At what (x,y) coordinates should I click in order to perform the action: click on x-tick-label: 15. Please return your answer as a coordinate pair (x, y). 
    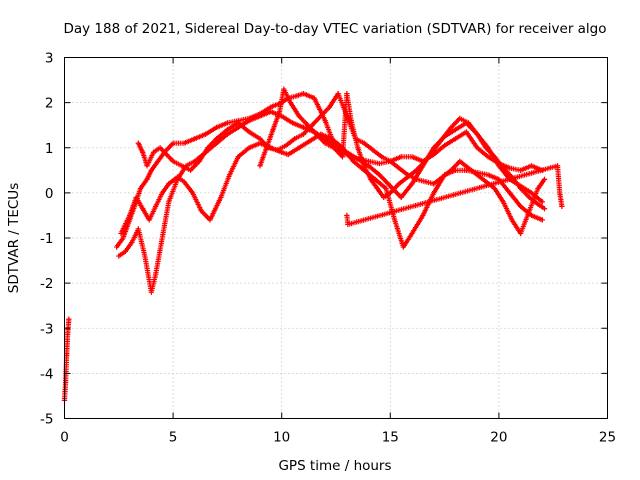
    Looking at the image, I should click on (390, 438).